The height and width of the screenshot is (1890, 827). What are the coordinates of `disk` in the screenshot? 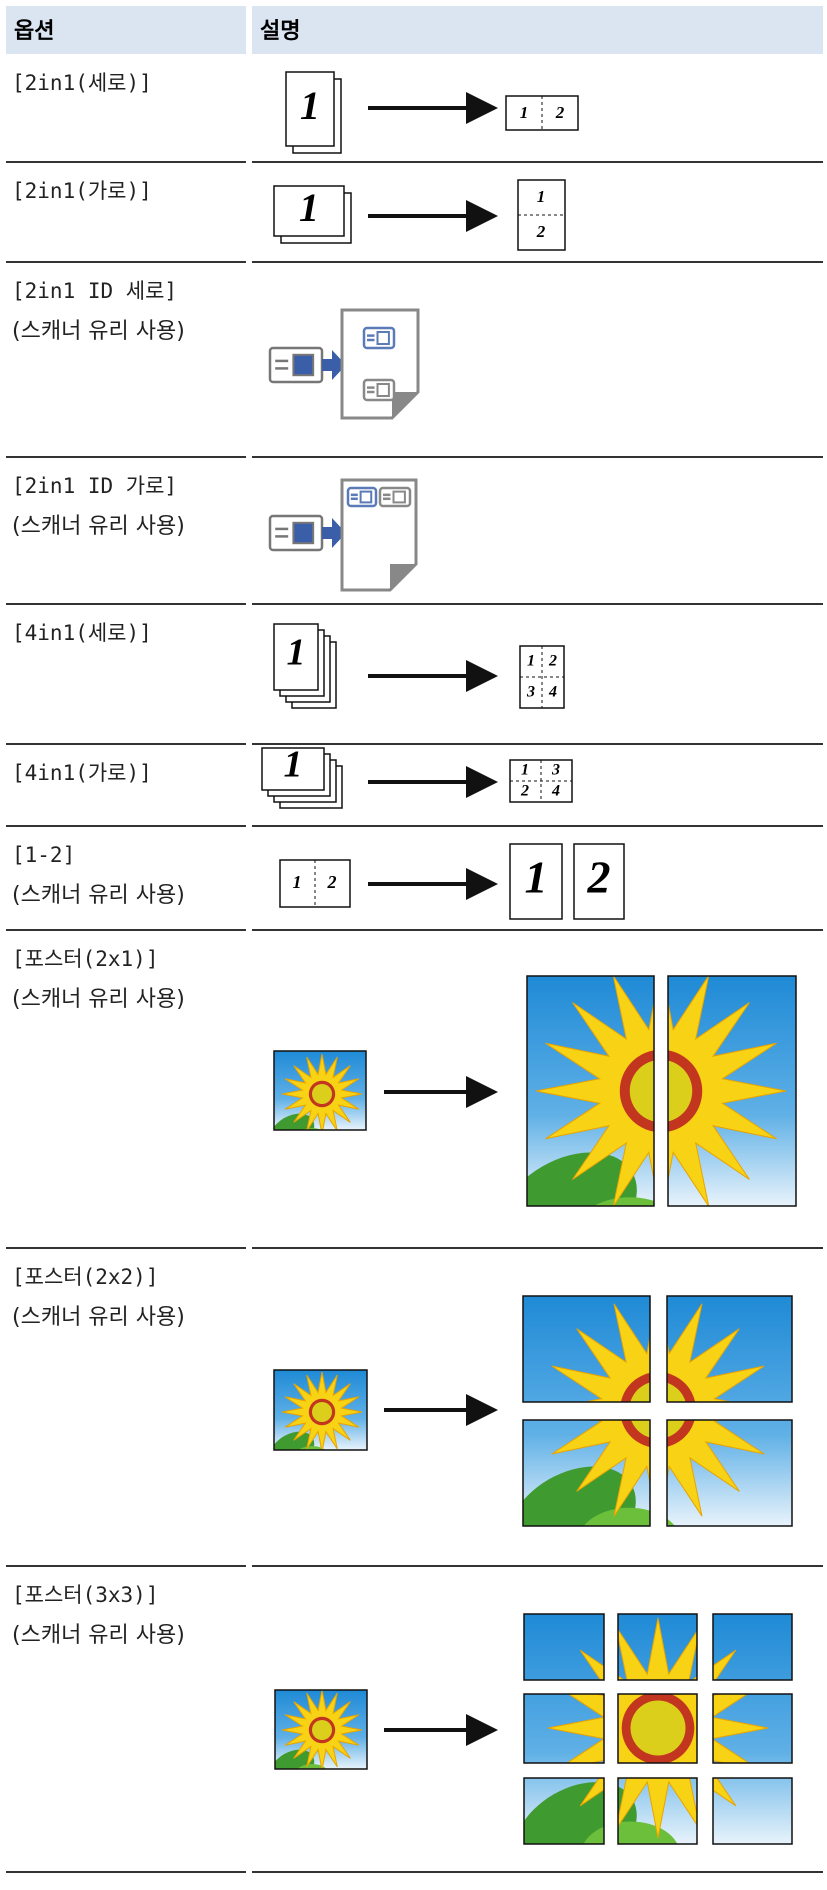 It's located at (658, 1410).